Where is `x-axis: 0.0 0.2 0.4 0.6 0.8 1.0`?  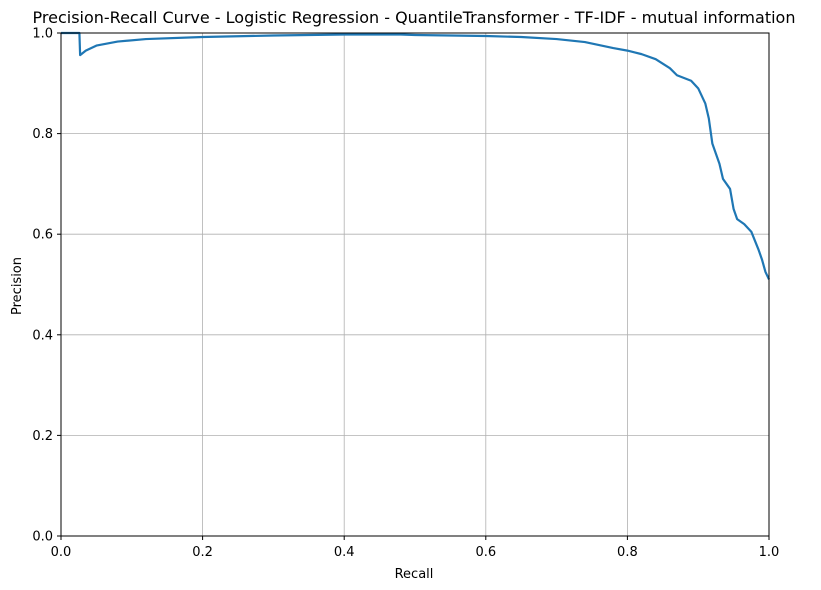 x-axis: 0.0 0.2 0.4 0.6 0.8 1.0 is located at coordinates (415, 548).